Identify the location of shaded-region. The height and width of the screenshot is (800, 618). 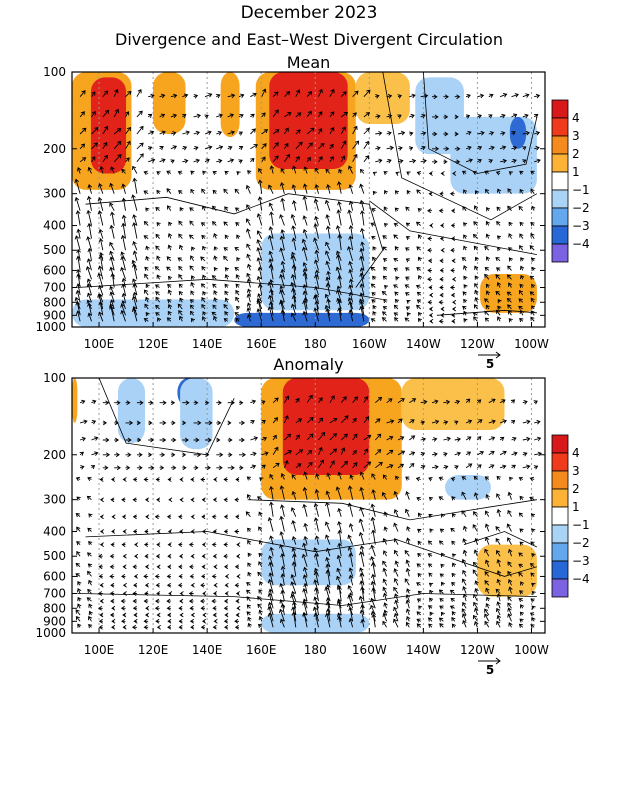
(382, 98).